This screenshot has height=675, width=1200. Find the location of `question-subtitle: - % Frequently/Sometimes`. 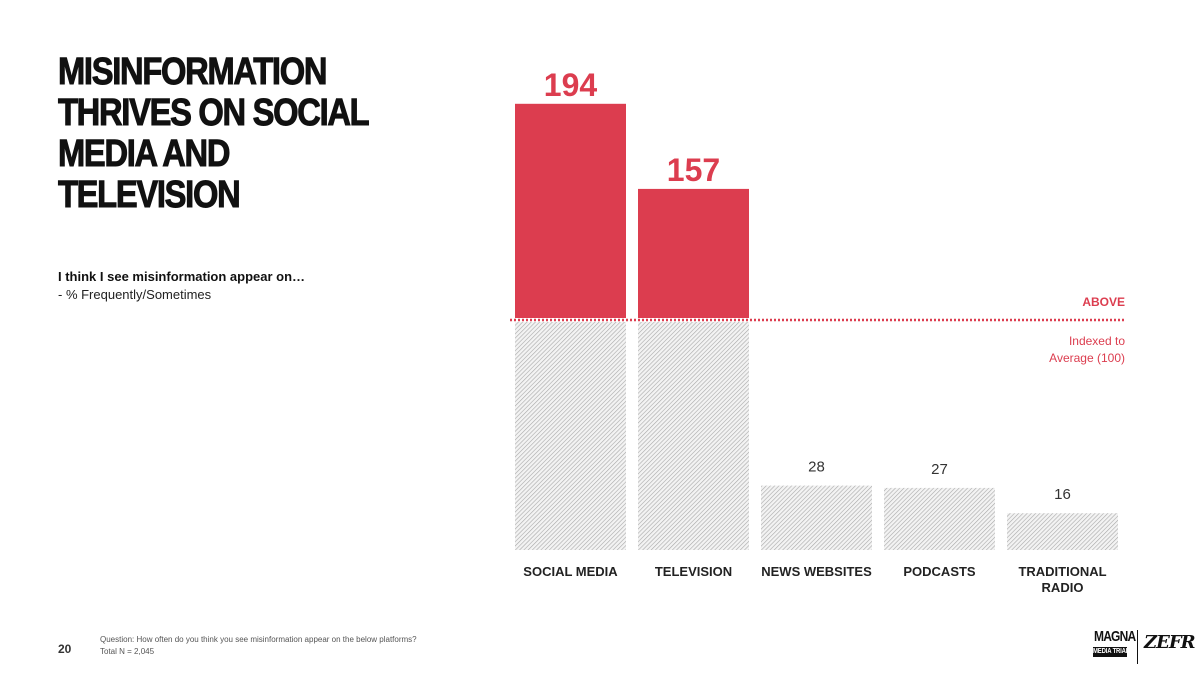

question-subtitle: - % Frequently/Sometimes is located at coordinates (135, 294).